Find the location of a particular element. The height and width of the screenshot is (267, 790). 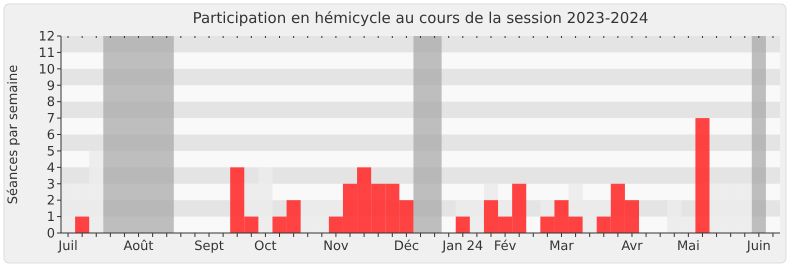

y-tick-label: 9 is located at coordinates (50, 86).